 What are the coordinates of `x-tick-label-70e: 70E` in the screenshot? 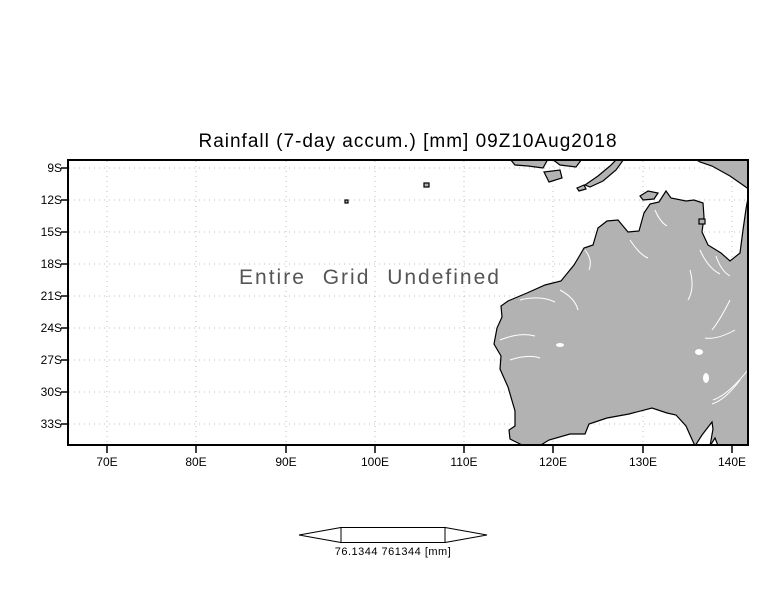 It's located at (107, 462).